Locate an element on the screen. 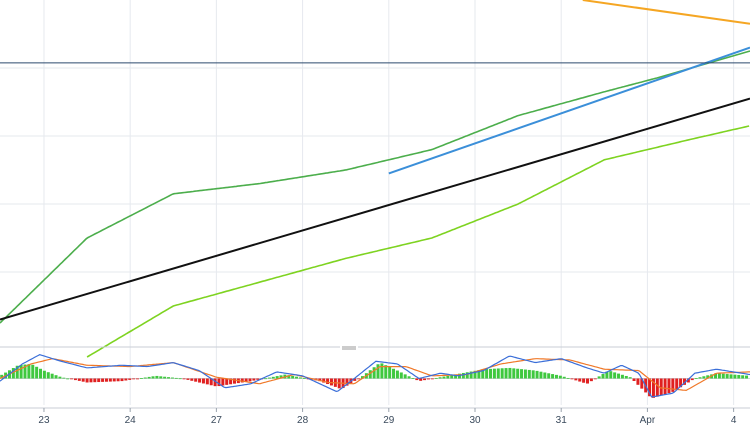  macd-line is located at coordinates (375, 376).